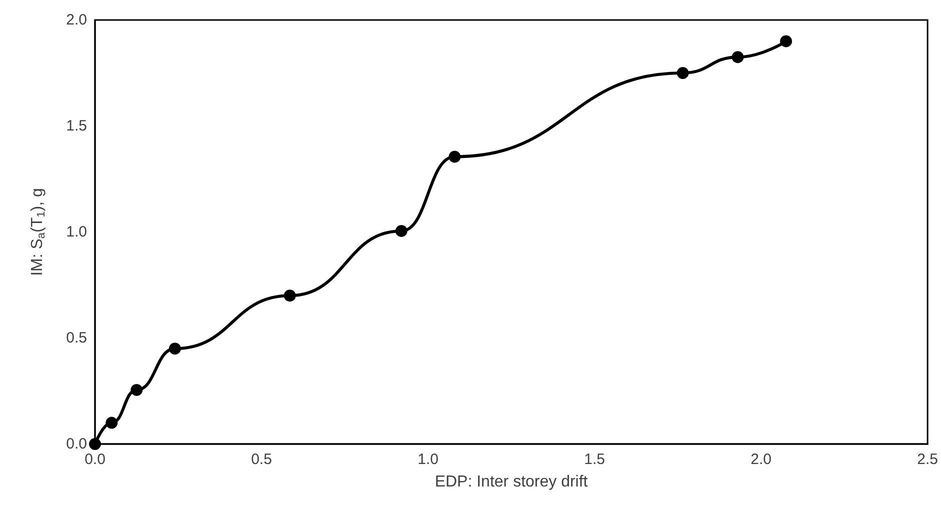  Describe the element at coordinates (594, 459) in the screenshot. I see `x-tick-label: 1.5` at that location.